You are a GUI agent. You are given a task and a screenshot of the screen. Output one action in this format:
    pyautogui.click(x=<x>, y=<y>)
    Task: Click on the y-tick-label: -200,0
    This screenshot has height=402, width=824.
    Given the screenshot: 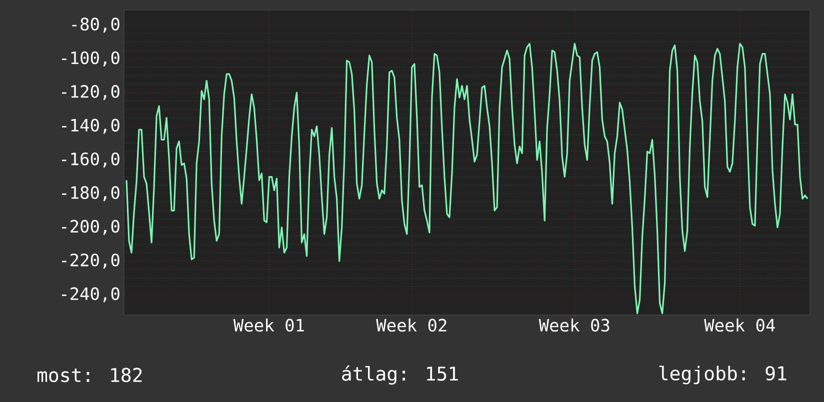 What is the action you would take?
    pyautogui.click(x=91, y=227)
    